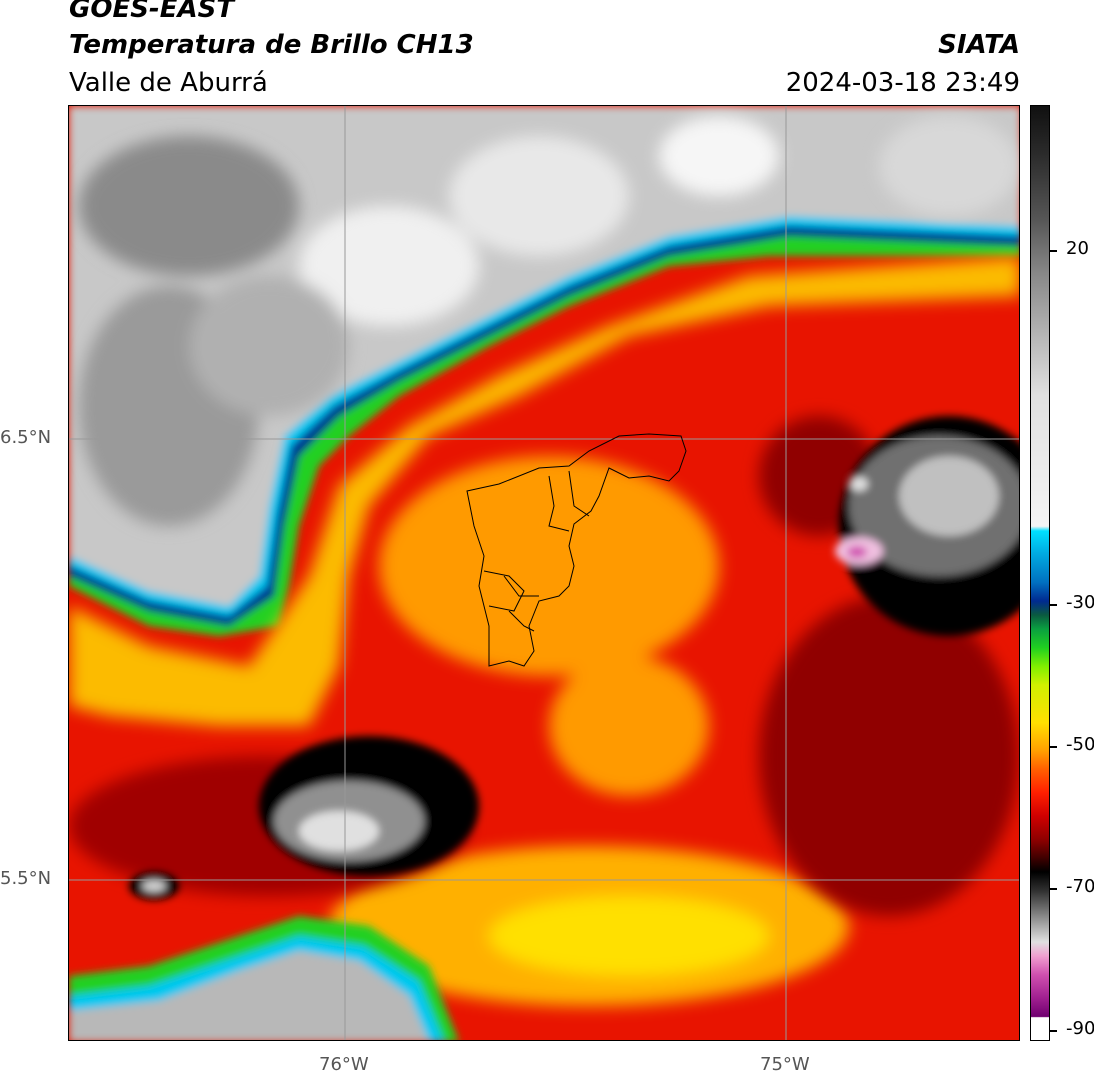  Describe the element at coordinates (152, 12) in the screenshot. I see `title-satellite: GOES-EAST` at that location.